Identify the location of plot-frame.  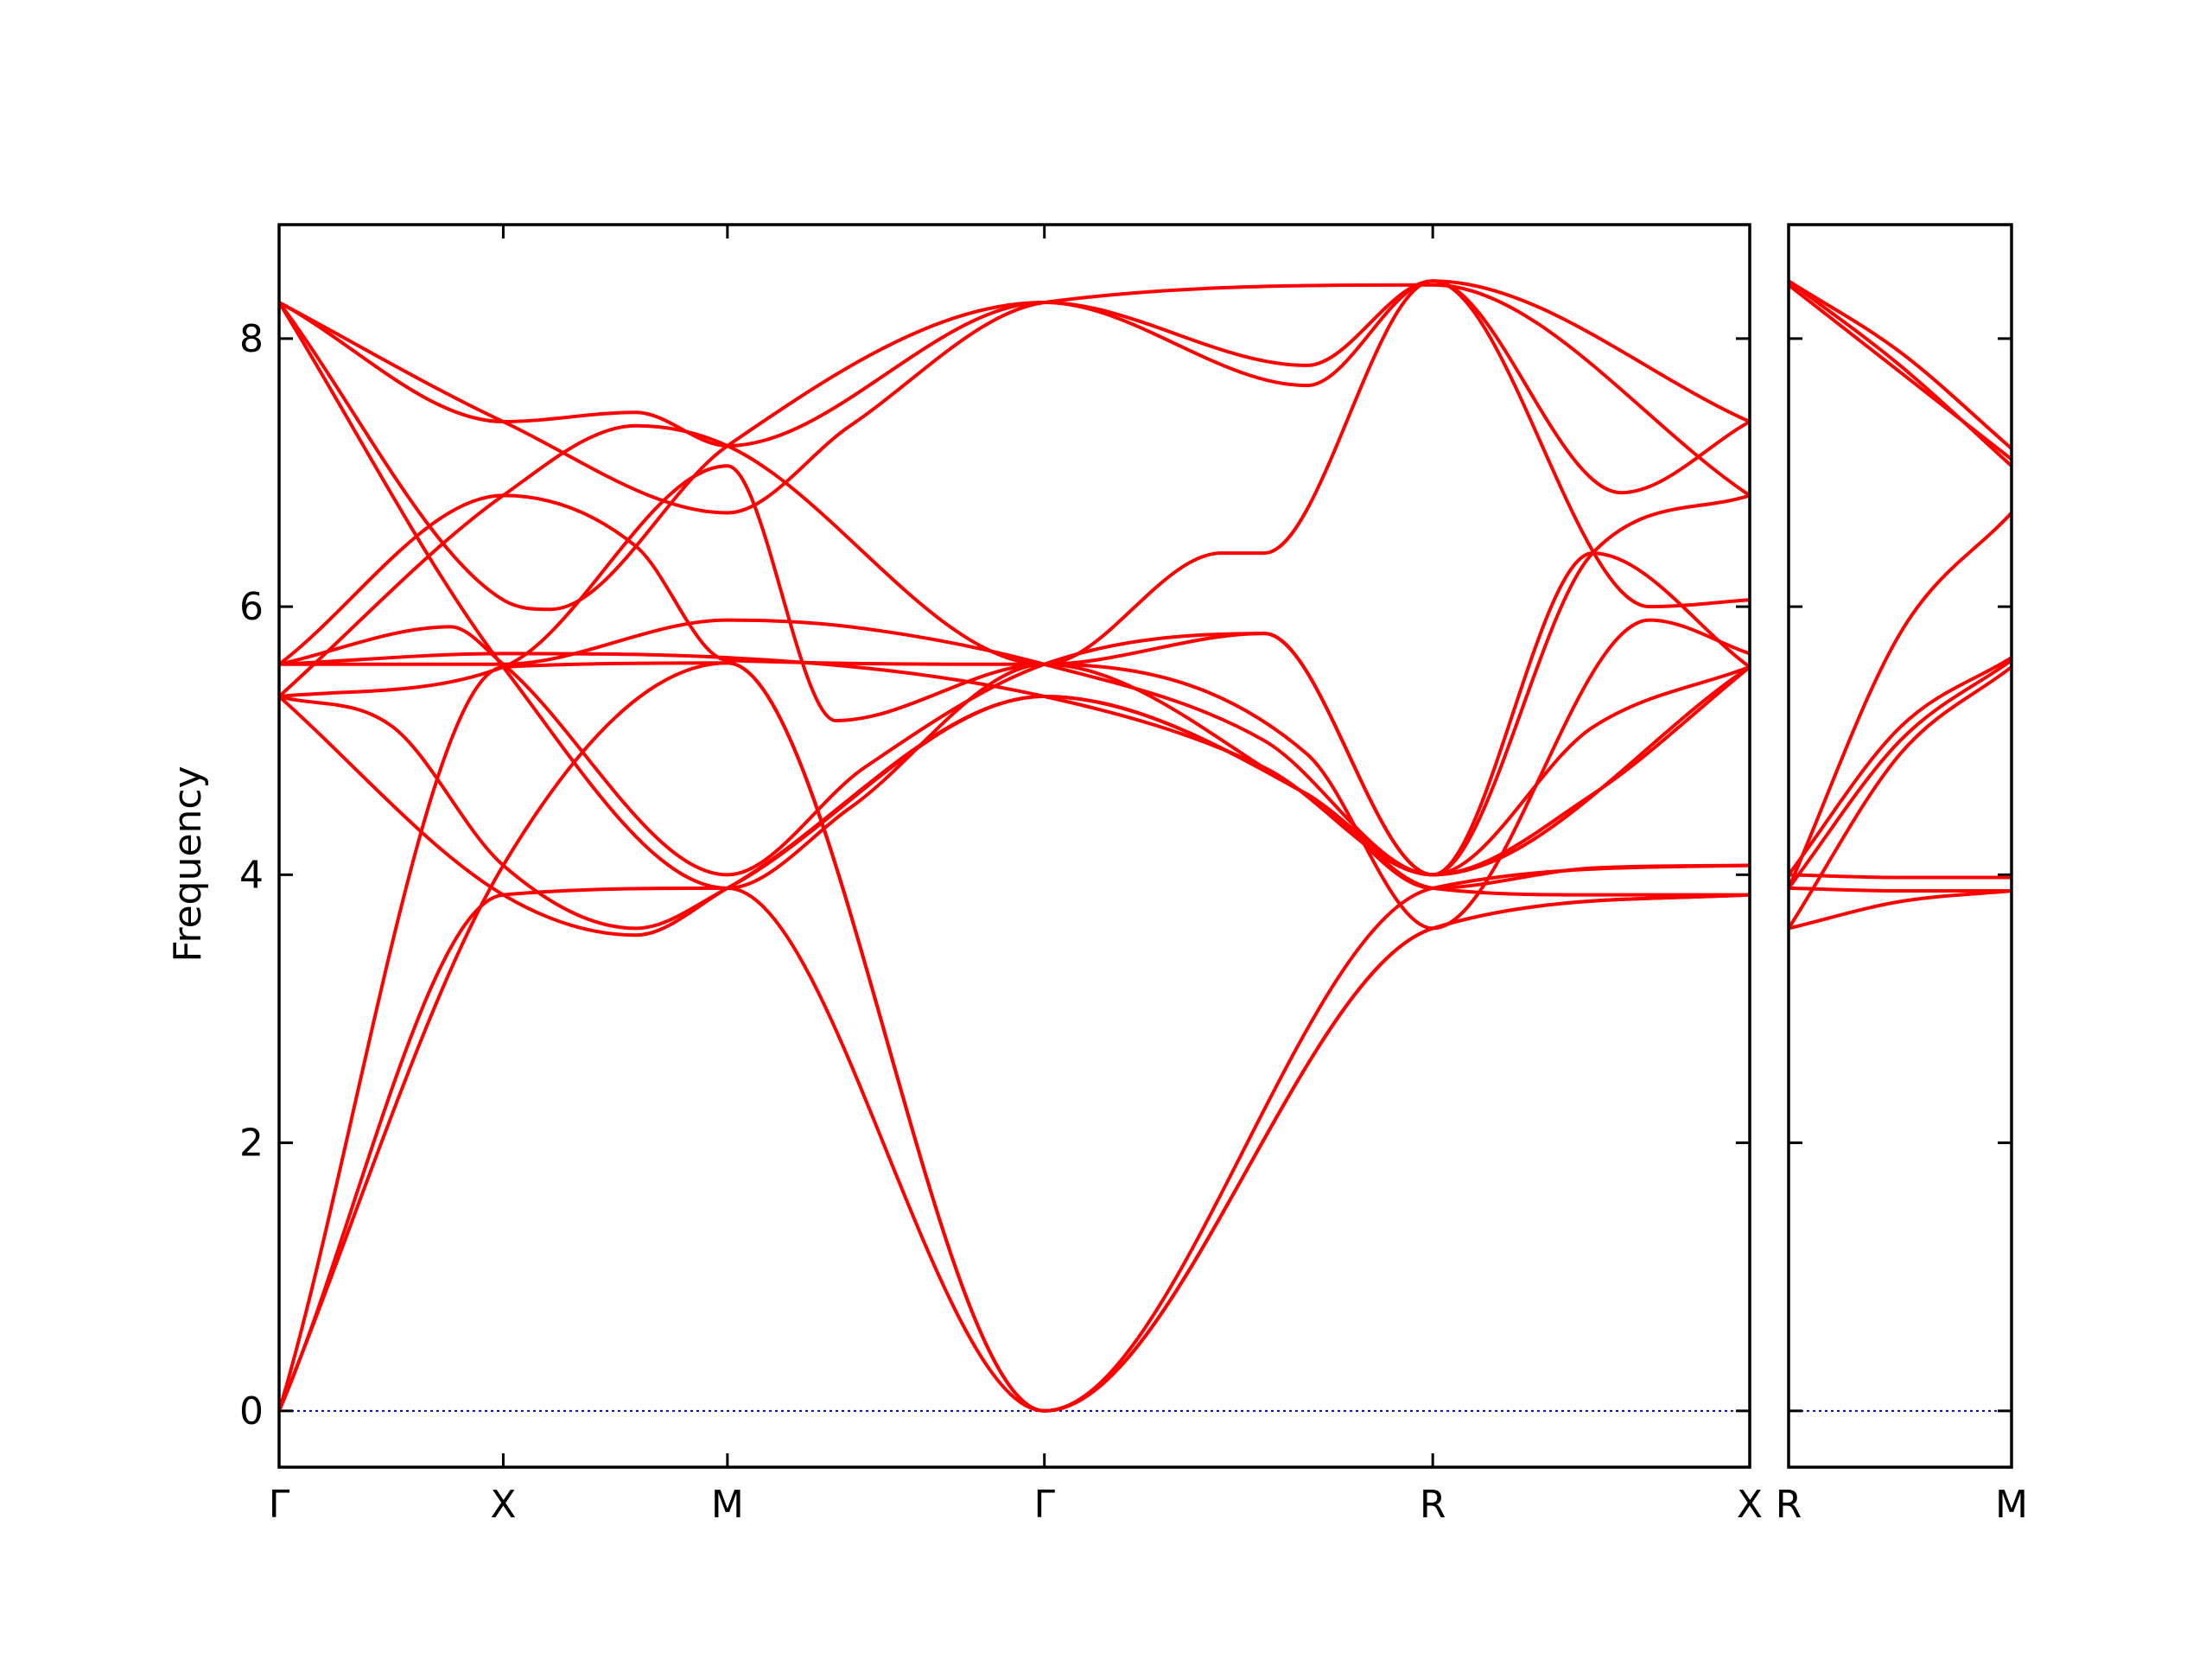
(1900, 846).